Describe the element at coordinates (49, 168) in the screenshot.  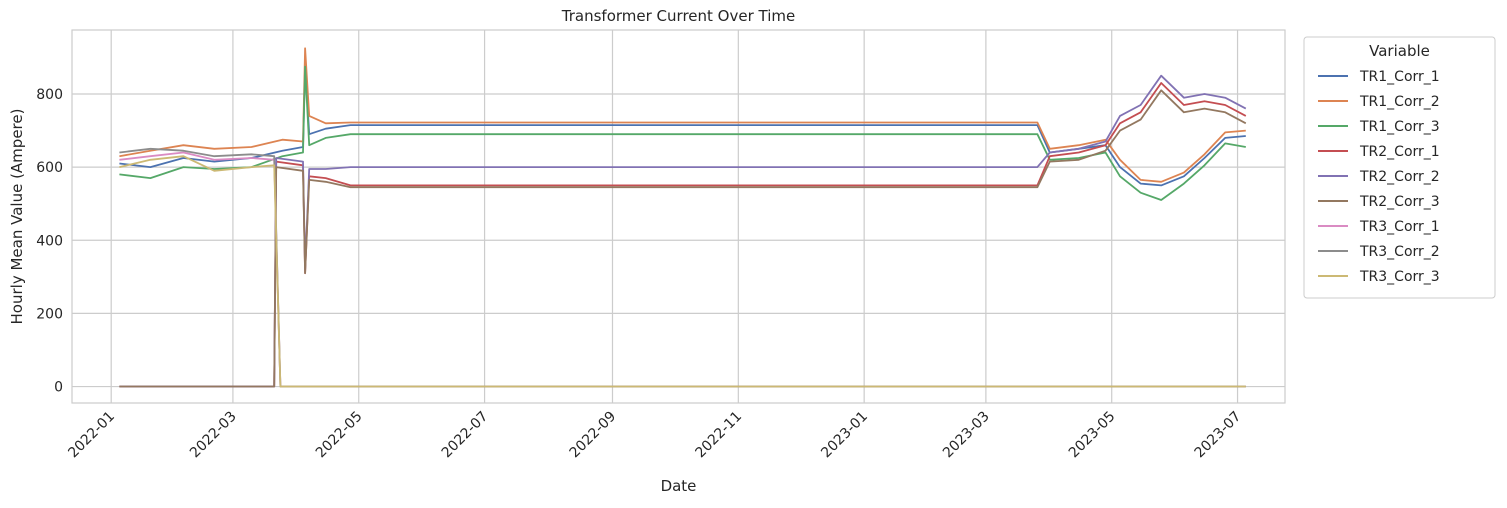
I see `y-tick-label: 600` at that location.